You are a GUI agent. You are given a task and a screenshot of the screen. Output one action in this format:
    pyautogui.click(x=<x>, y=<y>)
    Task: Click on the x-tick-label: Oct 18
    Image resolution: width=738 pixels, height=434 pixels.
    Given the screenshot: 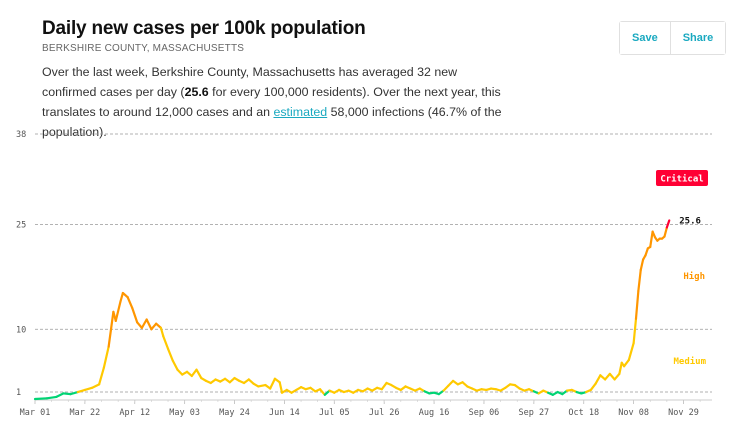 What is the action you would take?
    pyautogui.click(x=583, y=413)
    